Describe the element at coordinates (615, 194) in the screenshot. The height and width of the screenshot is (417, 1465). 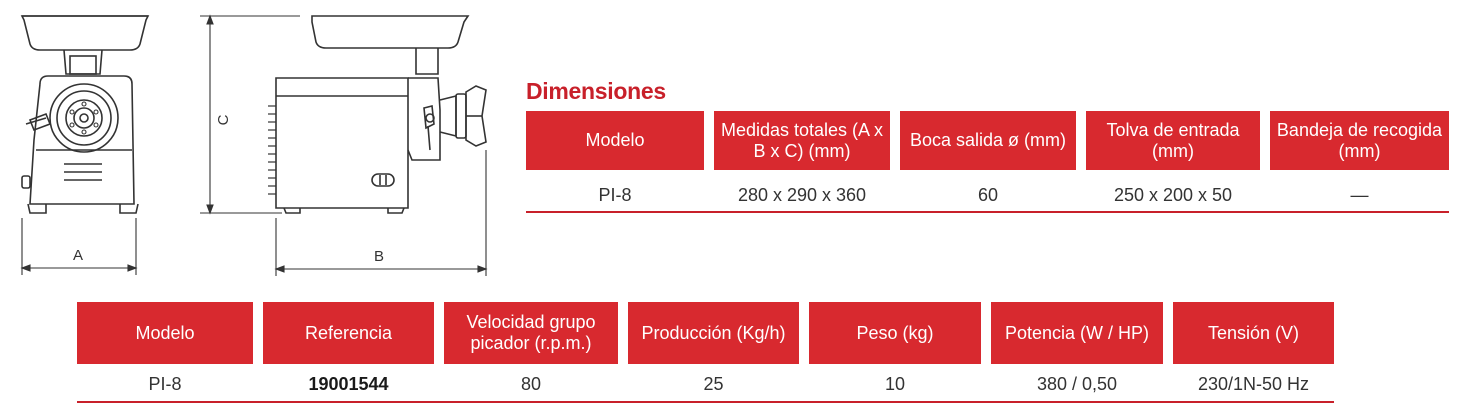
I see `dimensions-cell-model: PI-8` at that location.